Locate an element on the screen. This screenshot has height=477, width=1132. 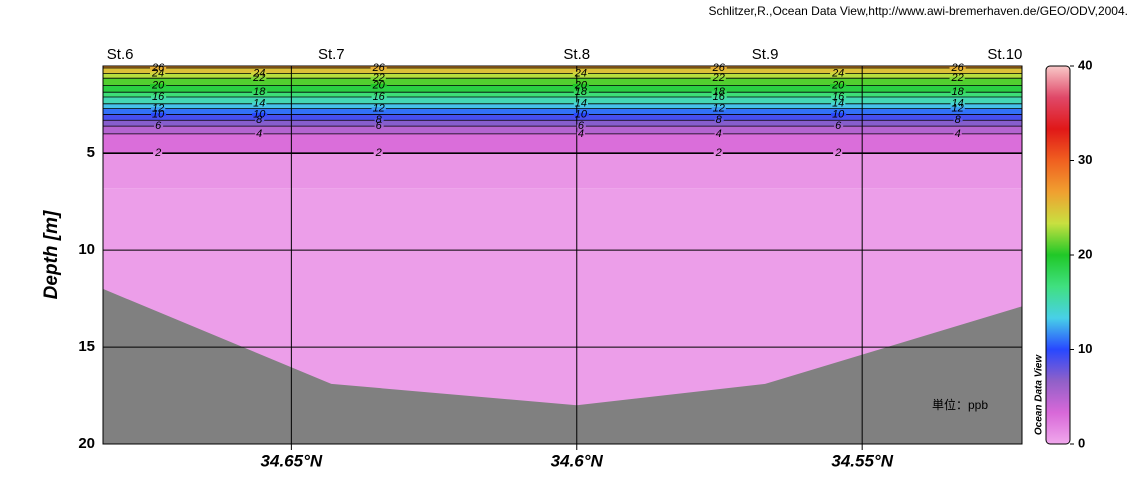
x-tick-label: 34.65°N is located at coordinates (292, 460).